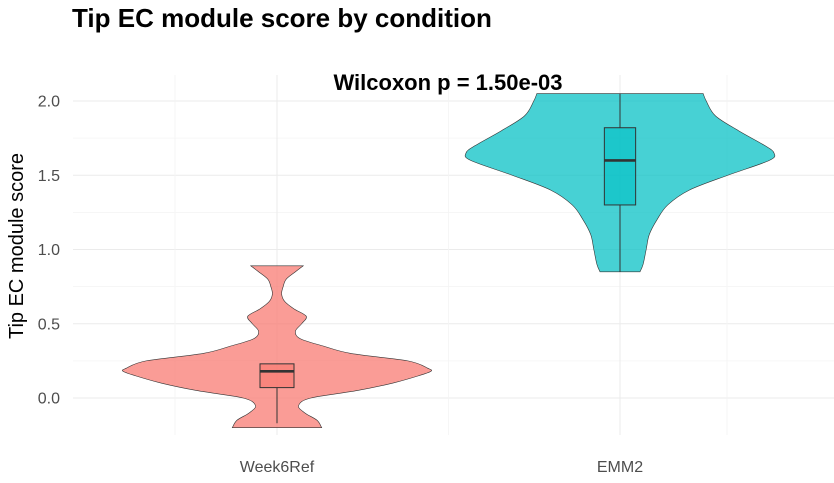  Describe the element at coordinates (49, 102) in the screenshot. I see `y-tick-label: 2.0` at that location.